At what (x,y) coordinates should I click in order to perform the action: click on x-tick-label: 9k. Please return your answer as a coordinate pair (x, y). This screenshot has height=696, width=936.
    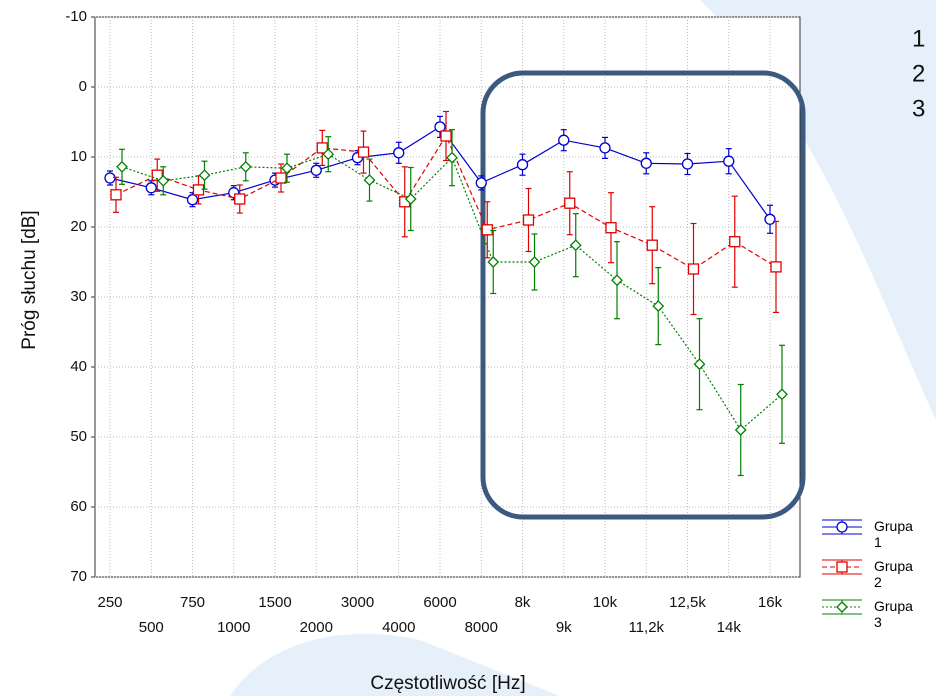
    Looking at the image, I should click on (564, 627).